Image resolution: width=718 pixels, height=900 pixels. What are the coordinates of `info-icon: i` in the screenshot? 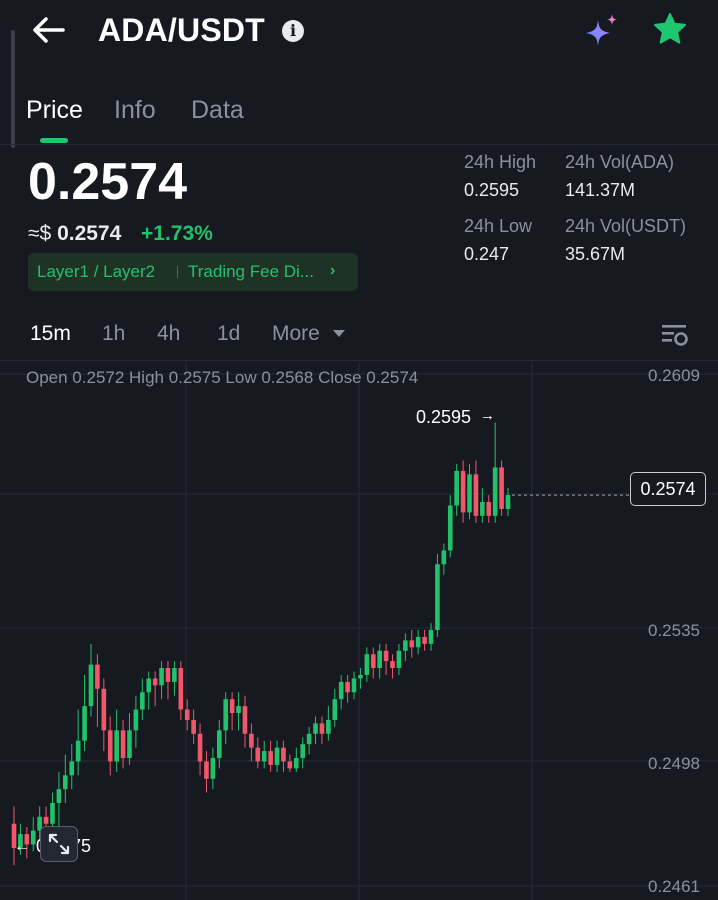 It's located at (293, 31).